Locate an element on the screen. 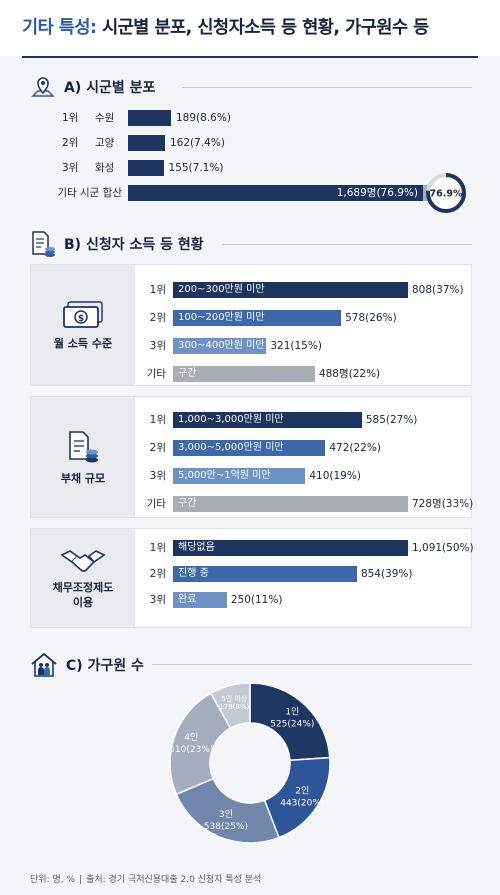 This screenshot has height=895, width=500. title-text: 시군별 분포, 신청자소득 등 현황, 가구원수 등 is located at coordinates (265, 28).